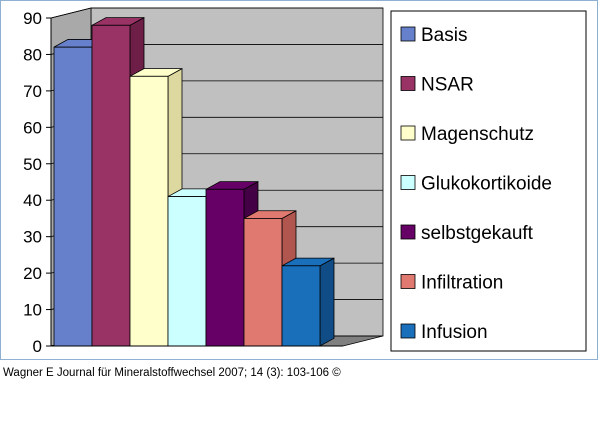 The height and width of the screenshot is (423, 600). I want to click on y-tick-label: 10, so click(32, 310).